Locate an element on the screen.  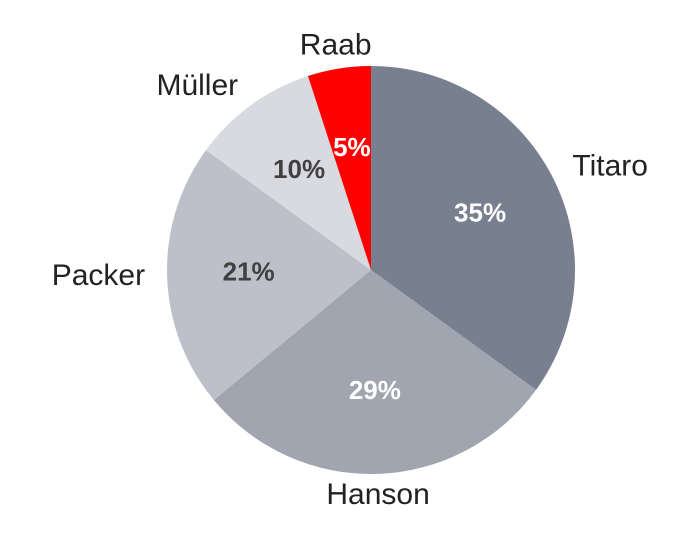
data-label: 10% is located at coordinates (299, 169).